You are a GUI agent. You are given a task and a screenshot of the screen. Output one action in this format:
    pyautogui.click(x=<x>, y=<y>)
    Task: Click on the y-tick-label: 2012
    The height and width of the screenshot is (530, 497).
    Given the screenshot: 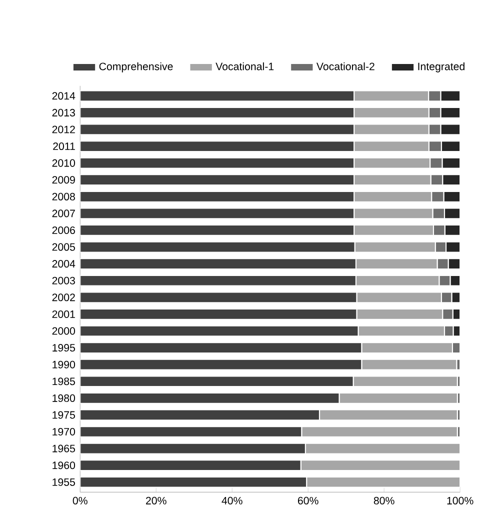 What is the action you would take?
    pyautogui.click(x=63, y=130)
    